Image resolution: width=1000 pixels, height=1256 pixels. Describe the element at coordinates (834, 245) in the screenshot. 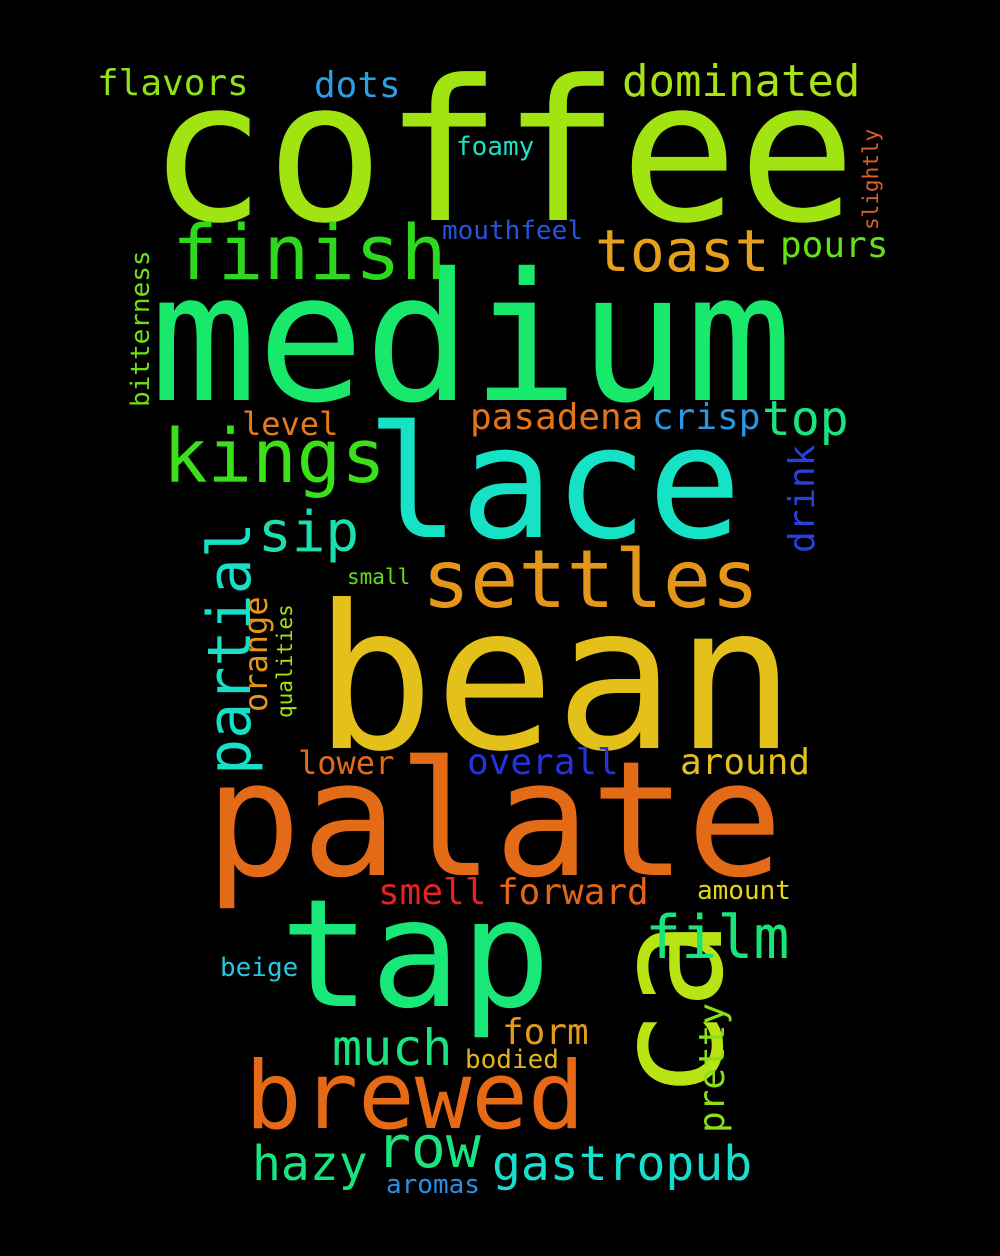

I see `word-pours: pours` at that location.